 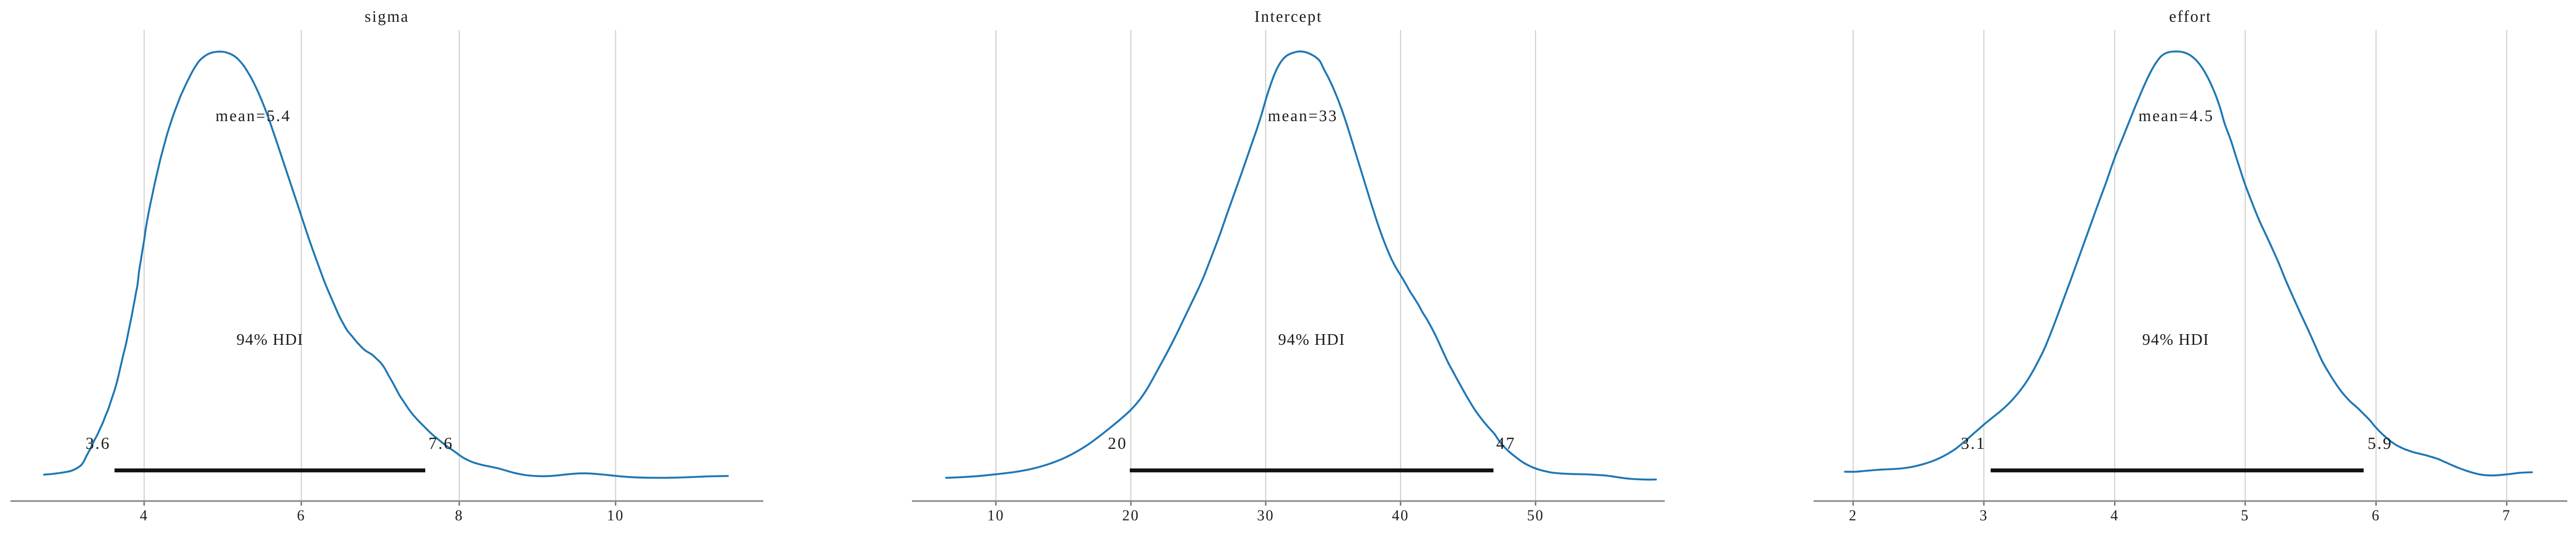 I want to click on svg-text: 7, so click(x=2506, y=516).